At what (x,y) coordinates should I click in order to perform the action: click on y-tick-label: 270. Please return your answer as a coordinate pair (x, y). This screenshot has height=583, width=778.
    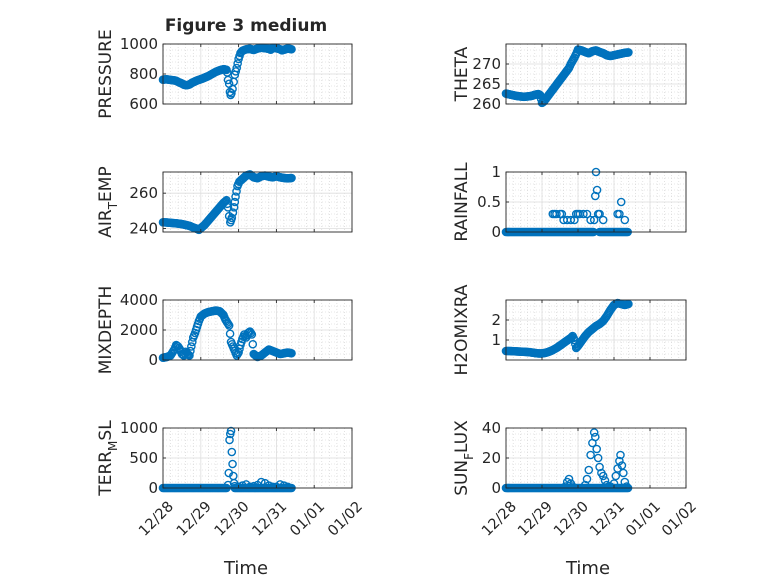
    Looking at the image, I should click on (486, 64).